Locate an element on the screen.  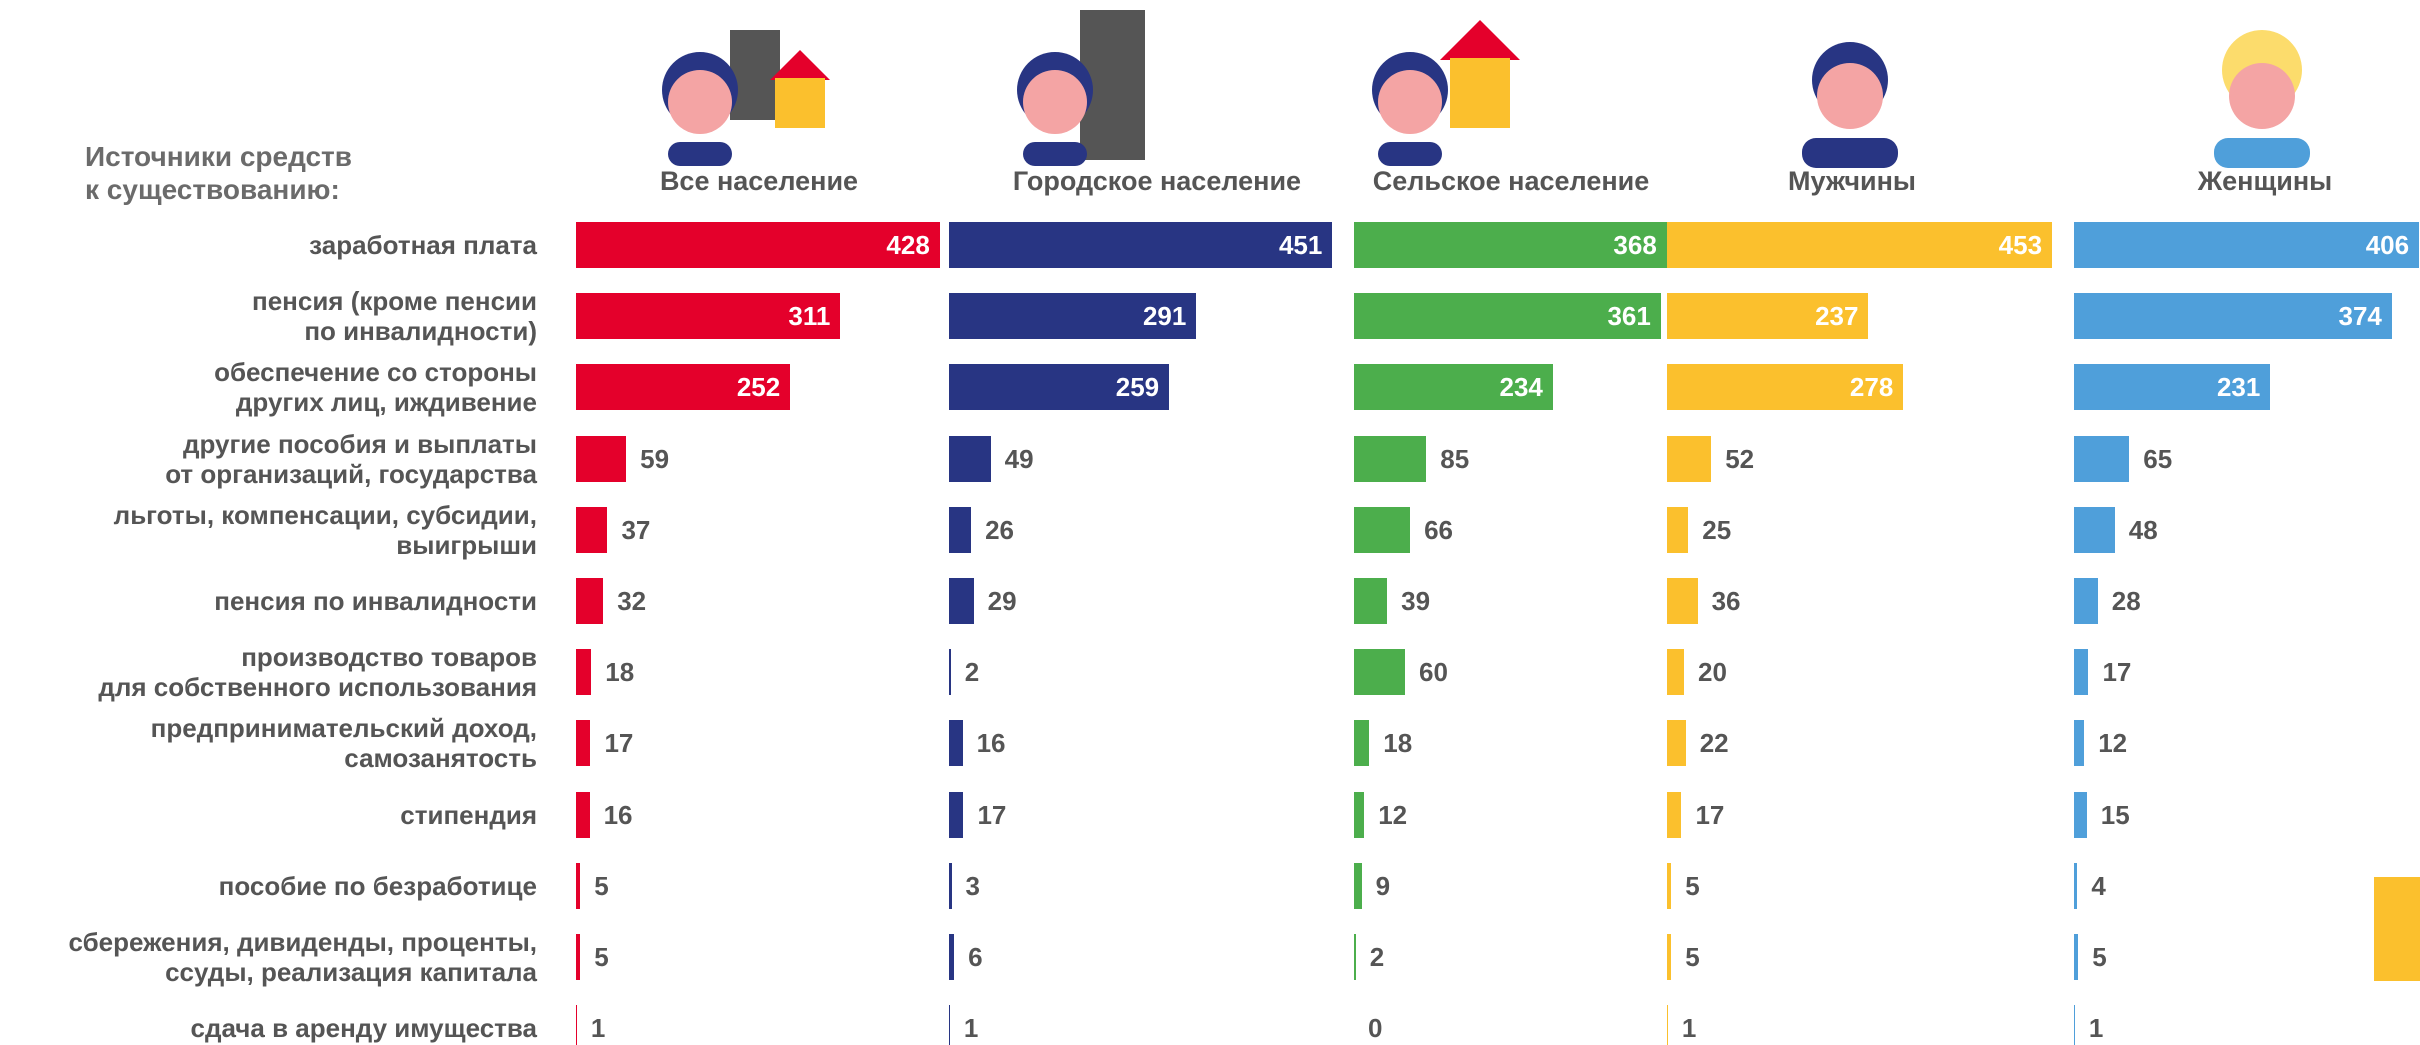
value-label: 85 is located at coordinates (1455, 458).